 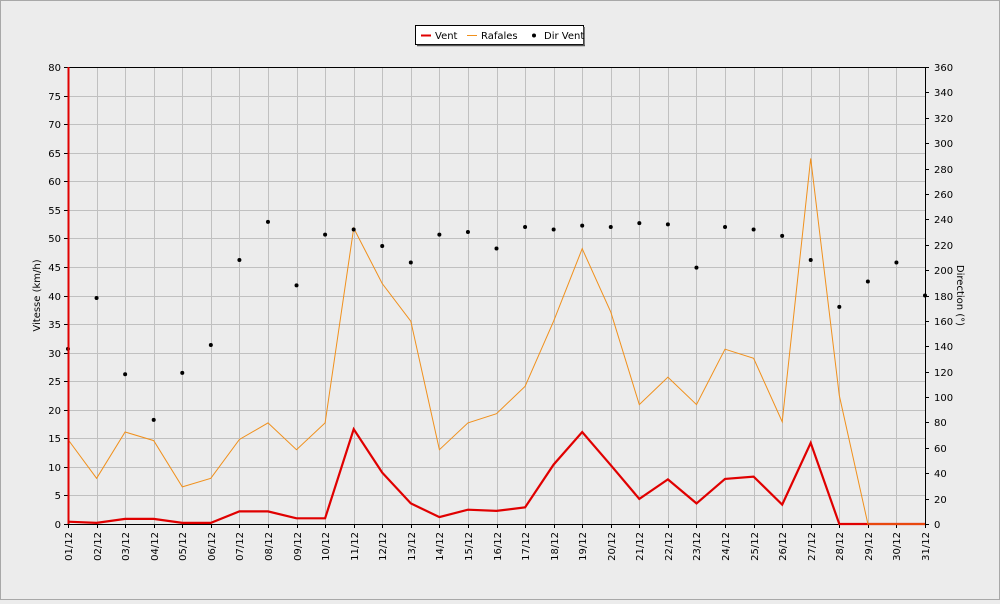 I want to click on x-tick-label: 10/12, so click(x=326, y=546).